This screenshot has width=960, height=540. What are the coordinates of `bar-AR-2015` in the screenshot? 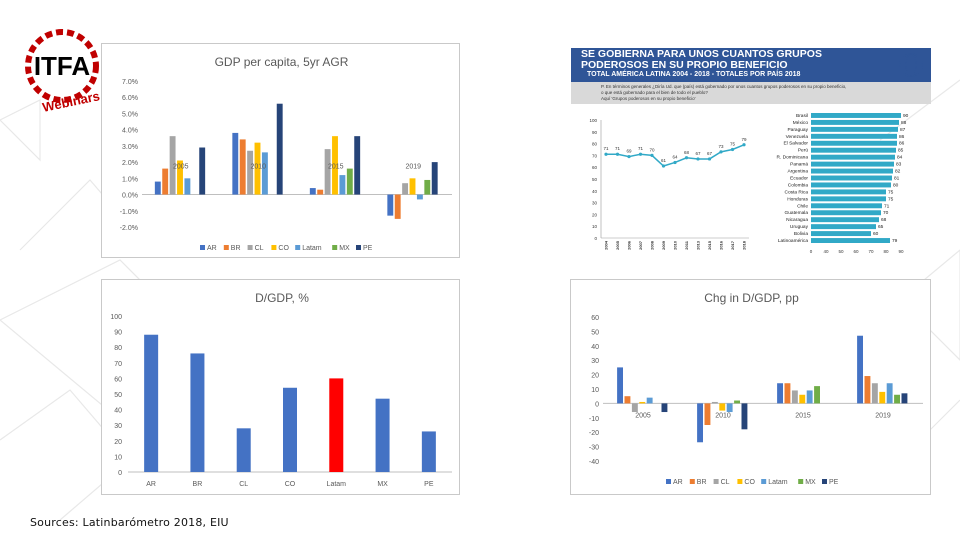 It's located at (312, 191).